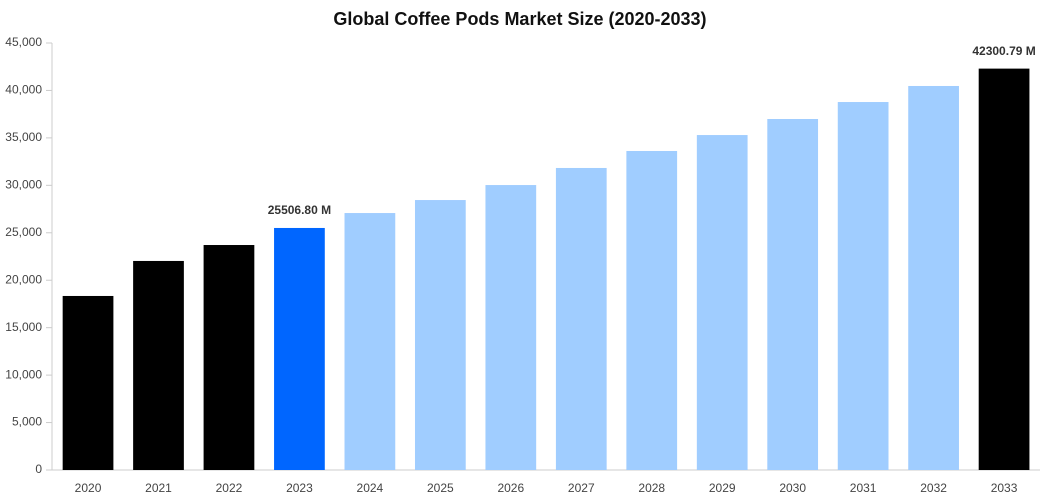 The width and height of the screenshot is (1040, 500). What do you see at coordinates (38, 469) in the screenshot?
I see `y-tick-label: 0` at bounding box center [38, 469].